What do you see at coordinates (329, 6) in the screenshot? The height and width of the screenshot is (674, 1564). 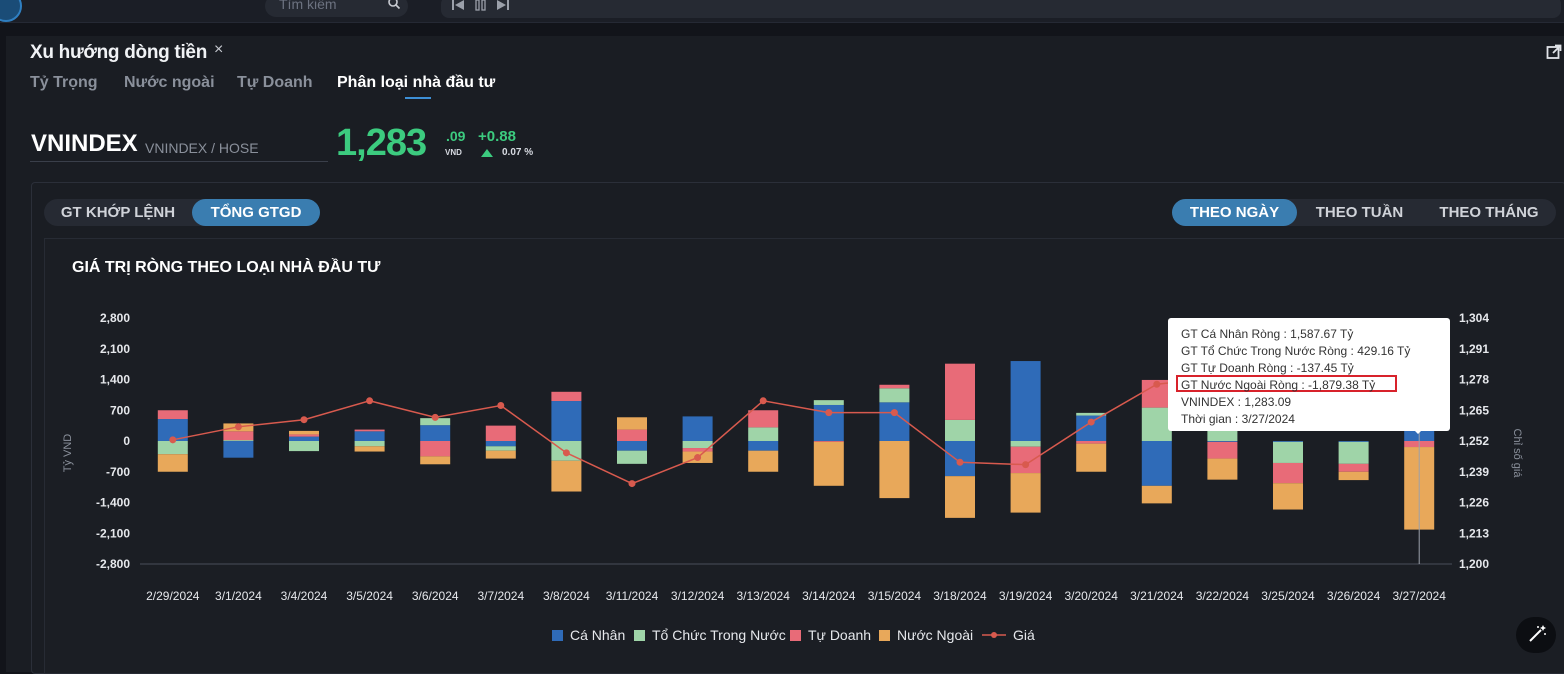 I see `search-input` at bounding box center [329, 6].